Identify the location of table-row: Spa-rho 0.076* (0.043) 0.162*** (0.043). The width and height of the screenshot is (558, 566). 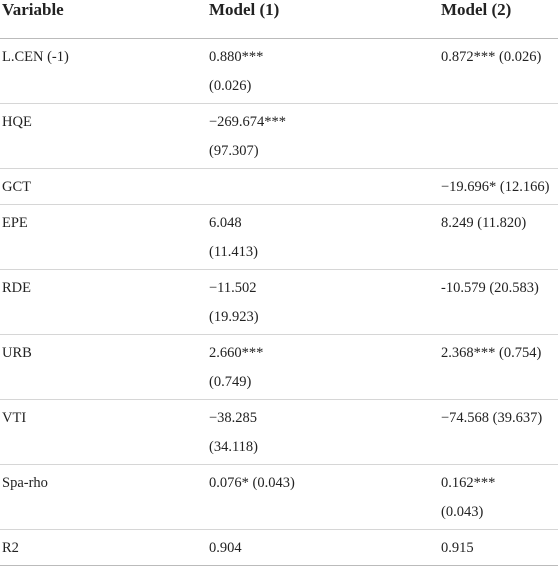
(279, 497).